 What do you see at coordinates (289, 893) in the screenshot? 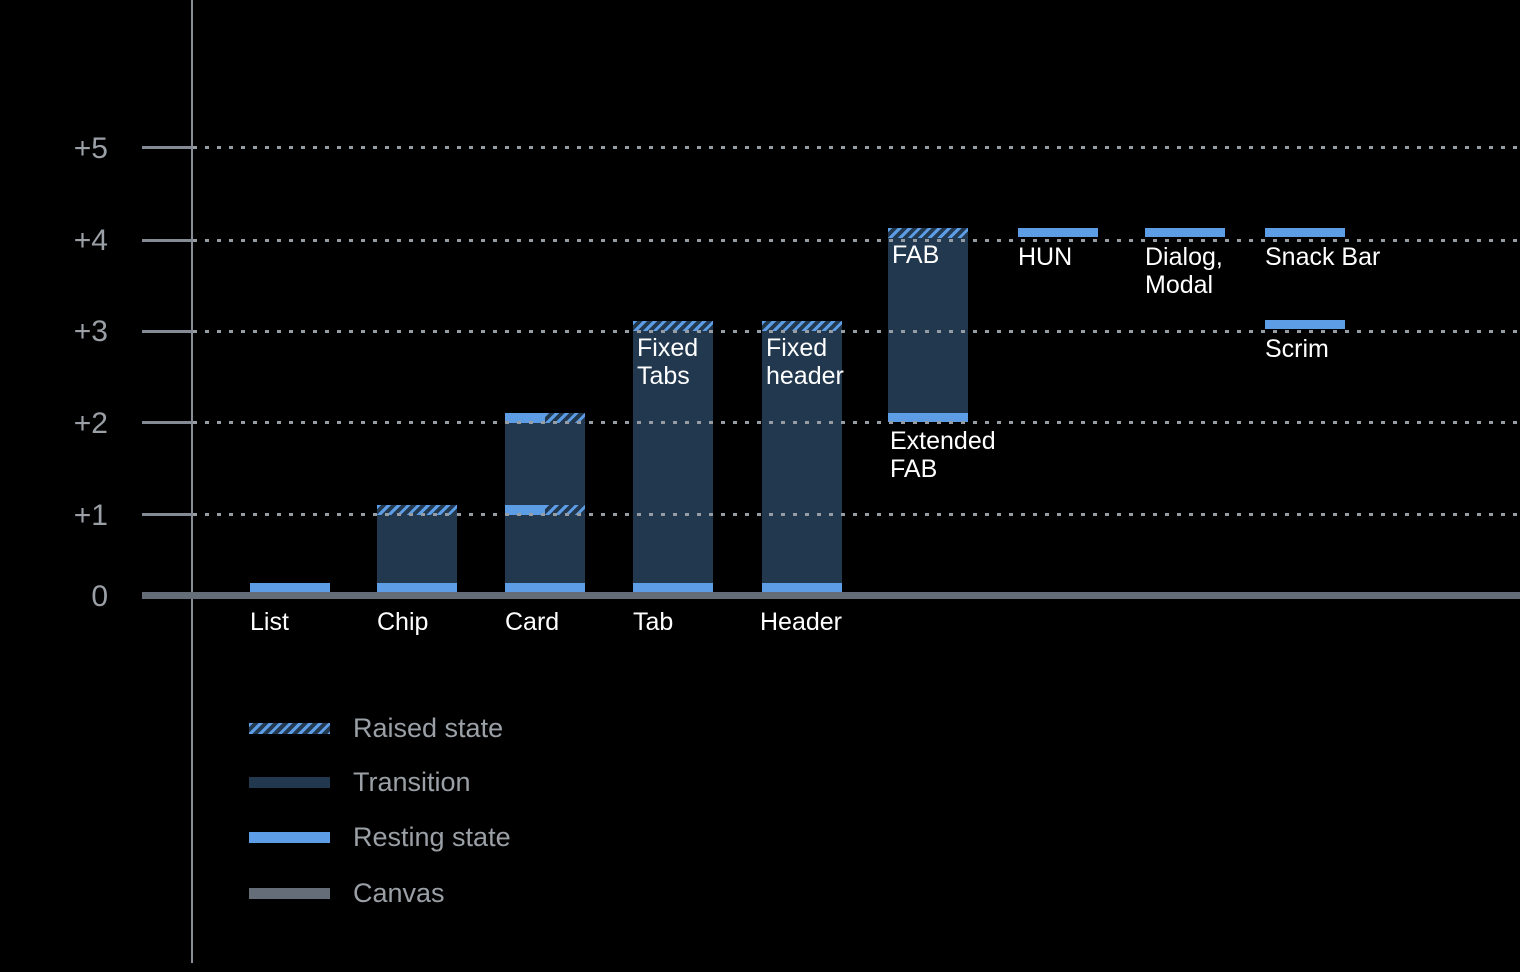
I see `legend-swatch-canvas` at bounding box center [289, 893].